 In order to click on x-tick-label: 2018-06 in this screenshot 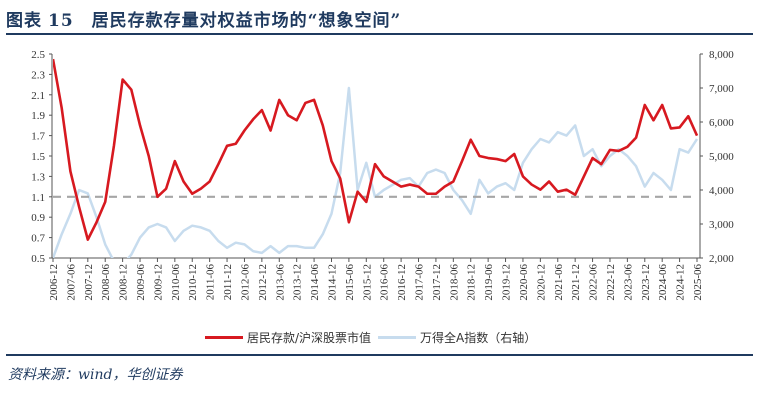, I will do `click(454, 282)`.